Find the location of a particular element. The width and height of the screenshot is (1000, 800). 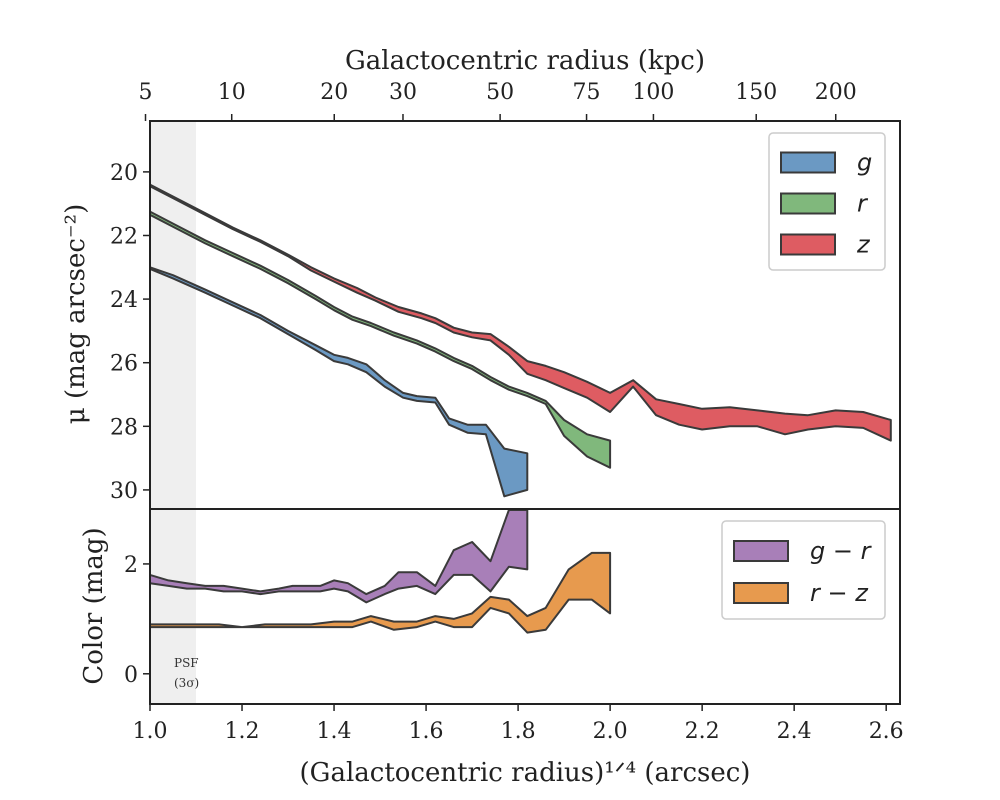

x-tick-label: 1.4 is located at coordinates (334, 731).